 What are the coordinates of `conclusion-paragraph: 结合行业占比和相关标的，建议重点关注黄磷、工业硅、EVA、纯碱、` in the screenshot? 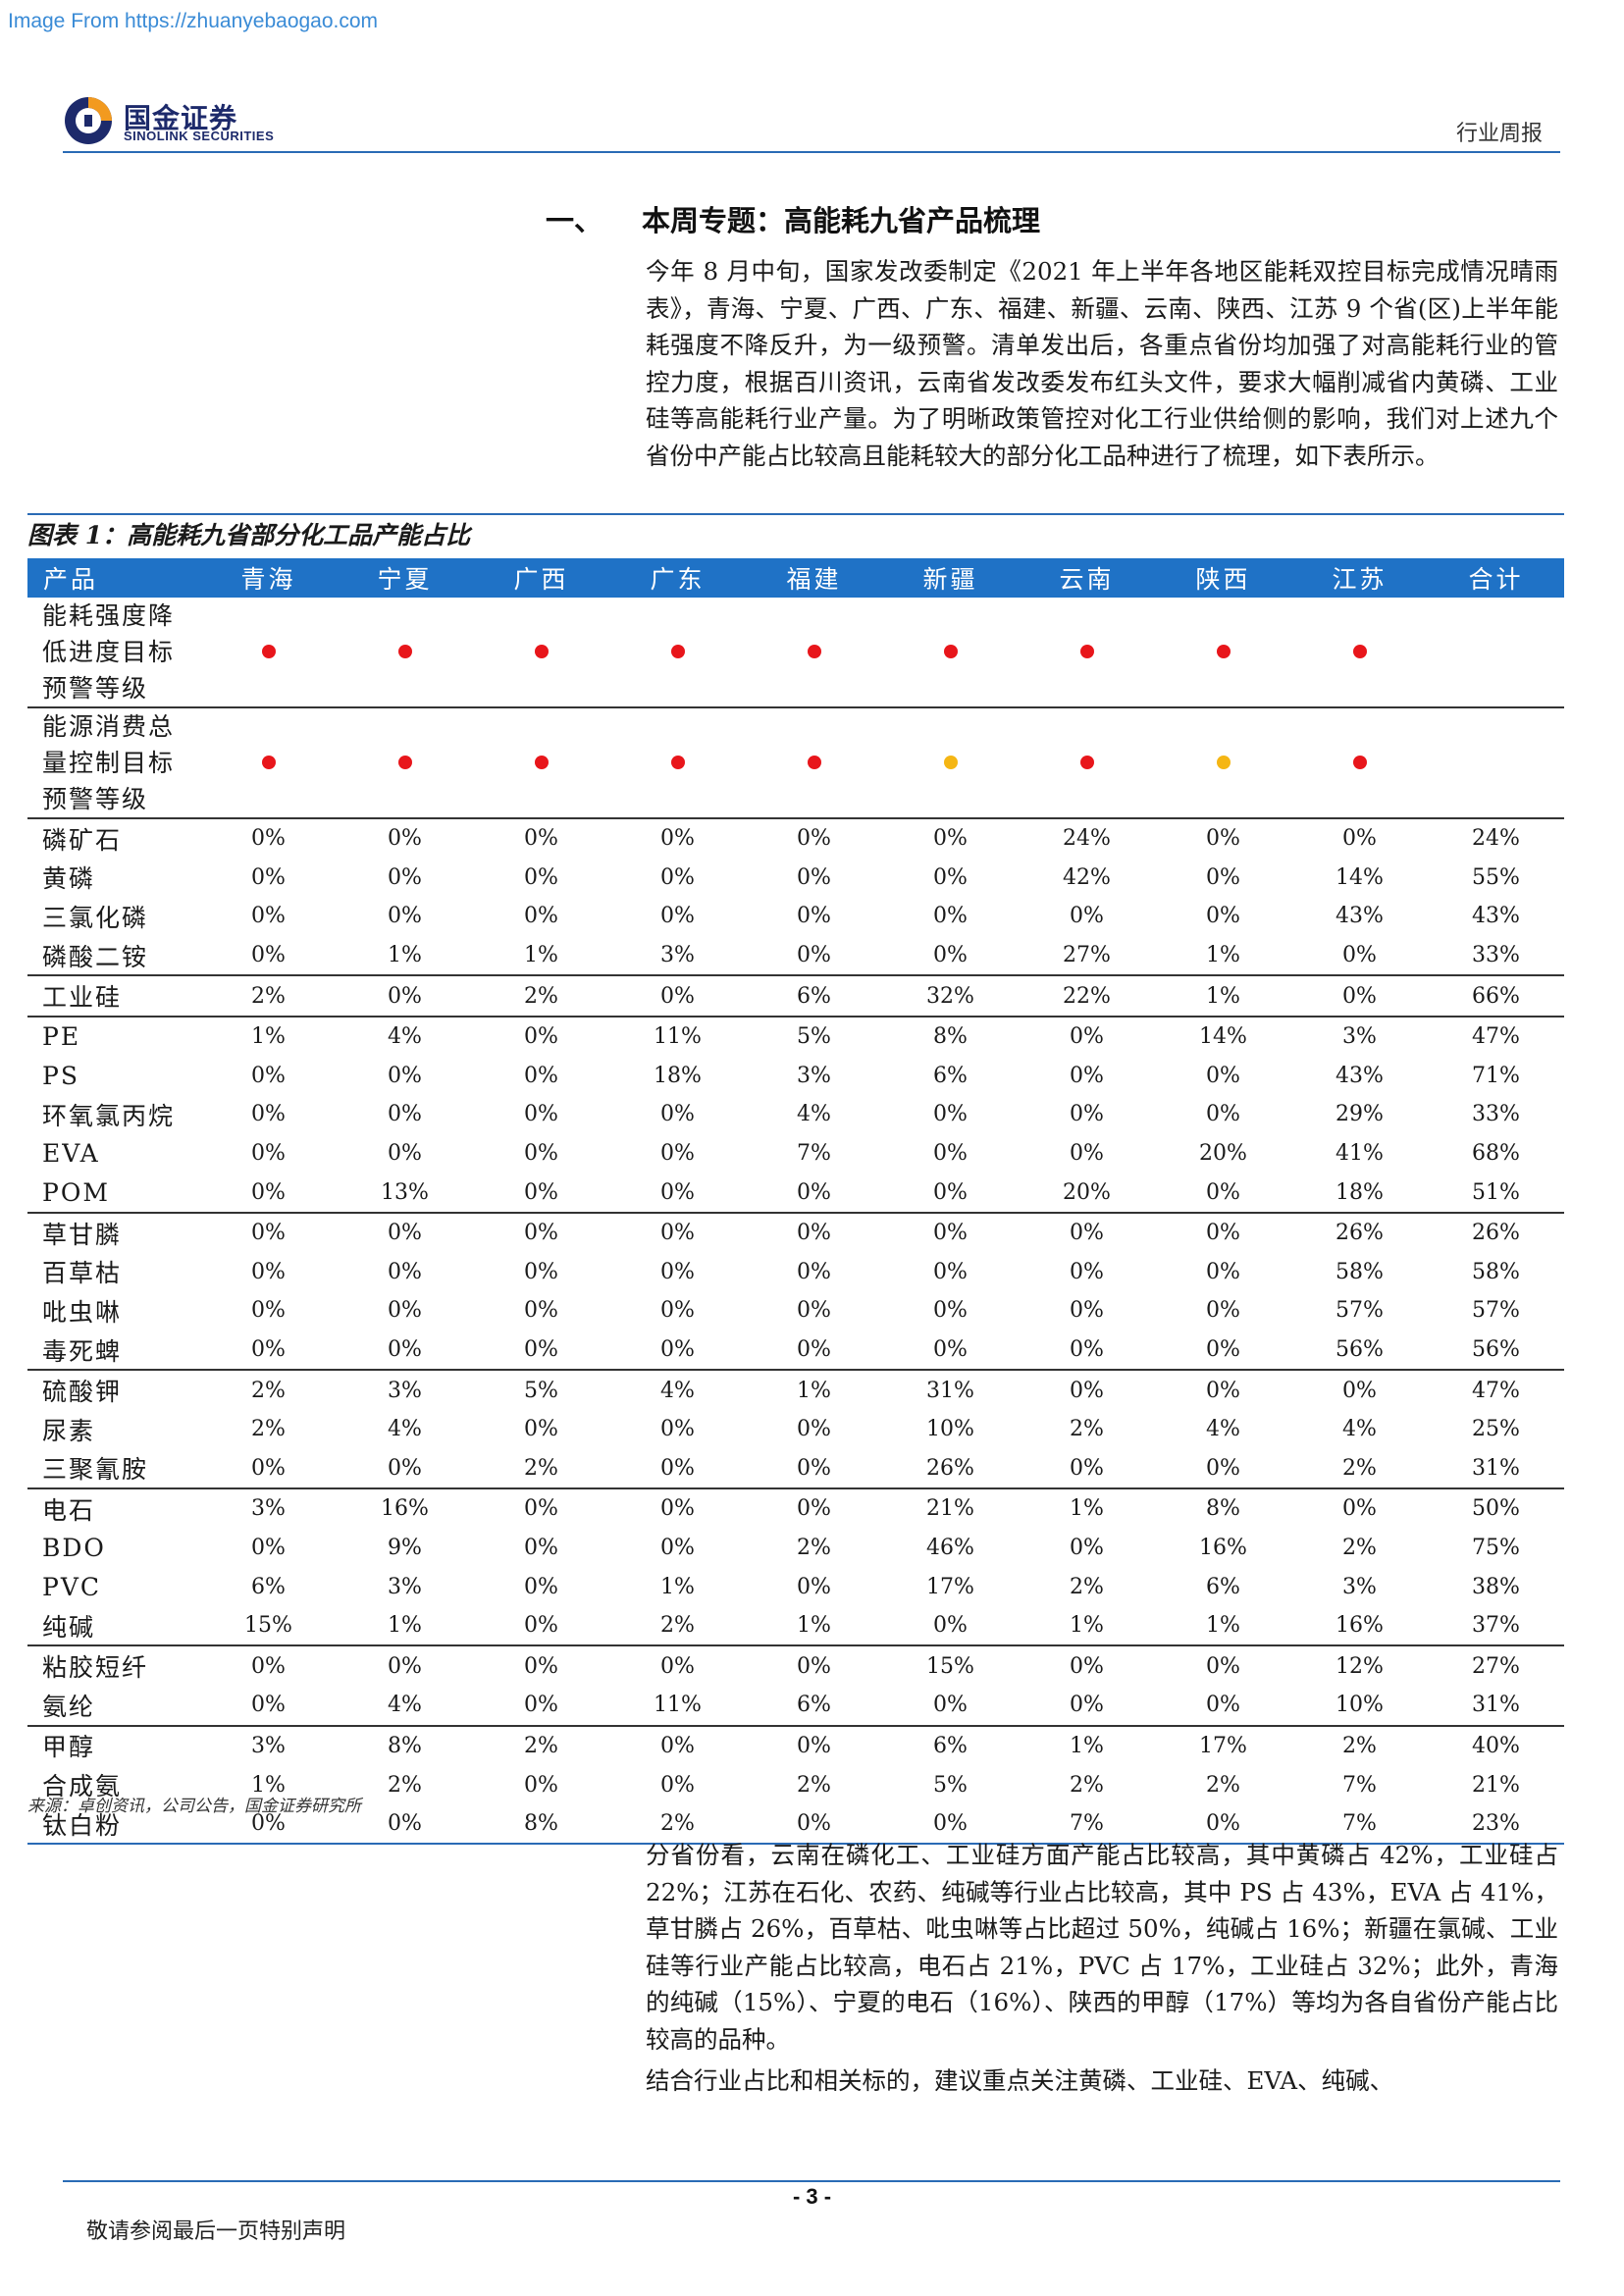 It's located at (1020, 2080).